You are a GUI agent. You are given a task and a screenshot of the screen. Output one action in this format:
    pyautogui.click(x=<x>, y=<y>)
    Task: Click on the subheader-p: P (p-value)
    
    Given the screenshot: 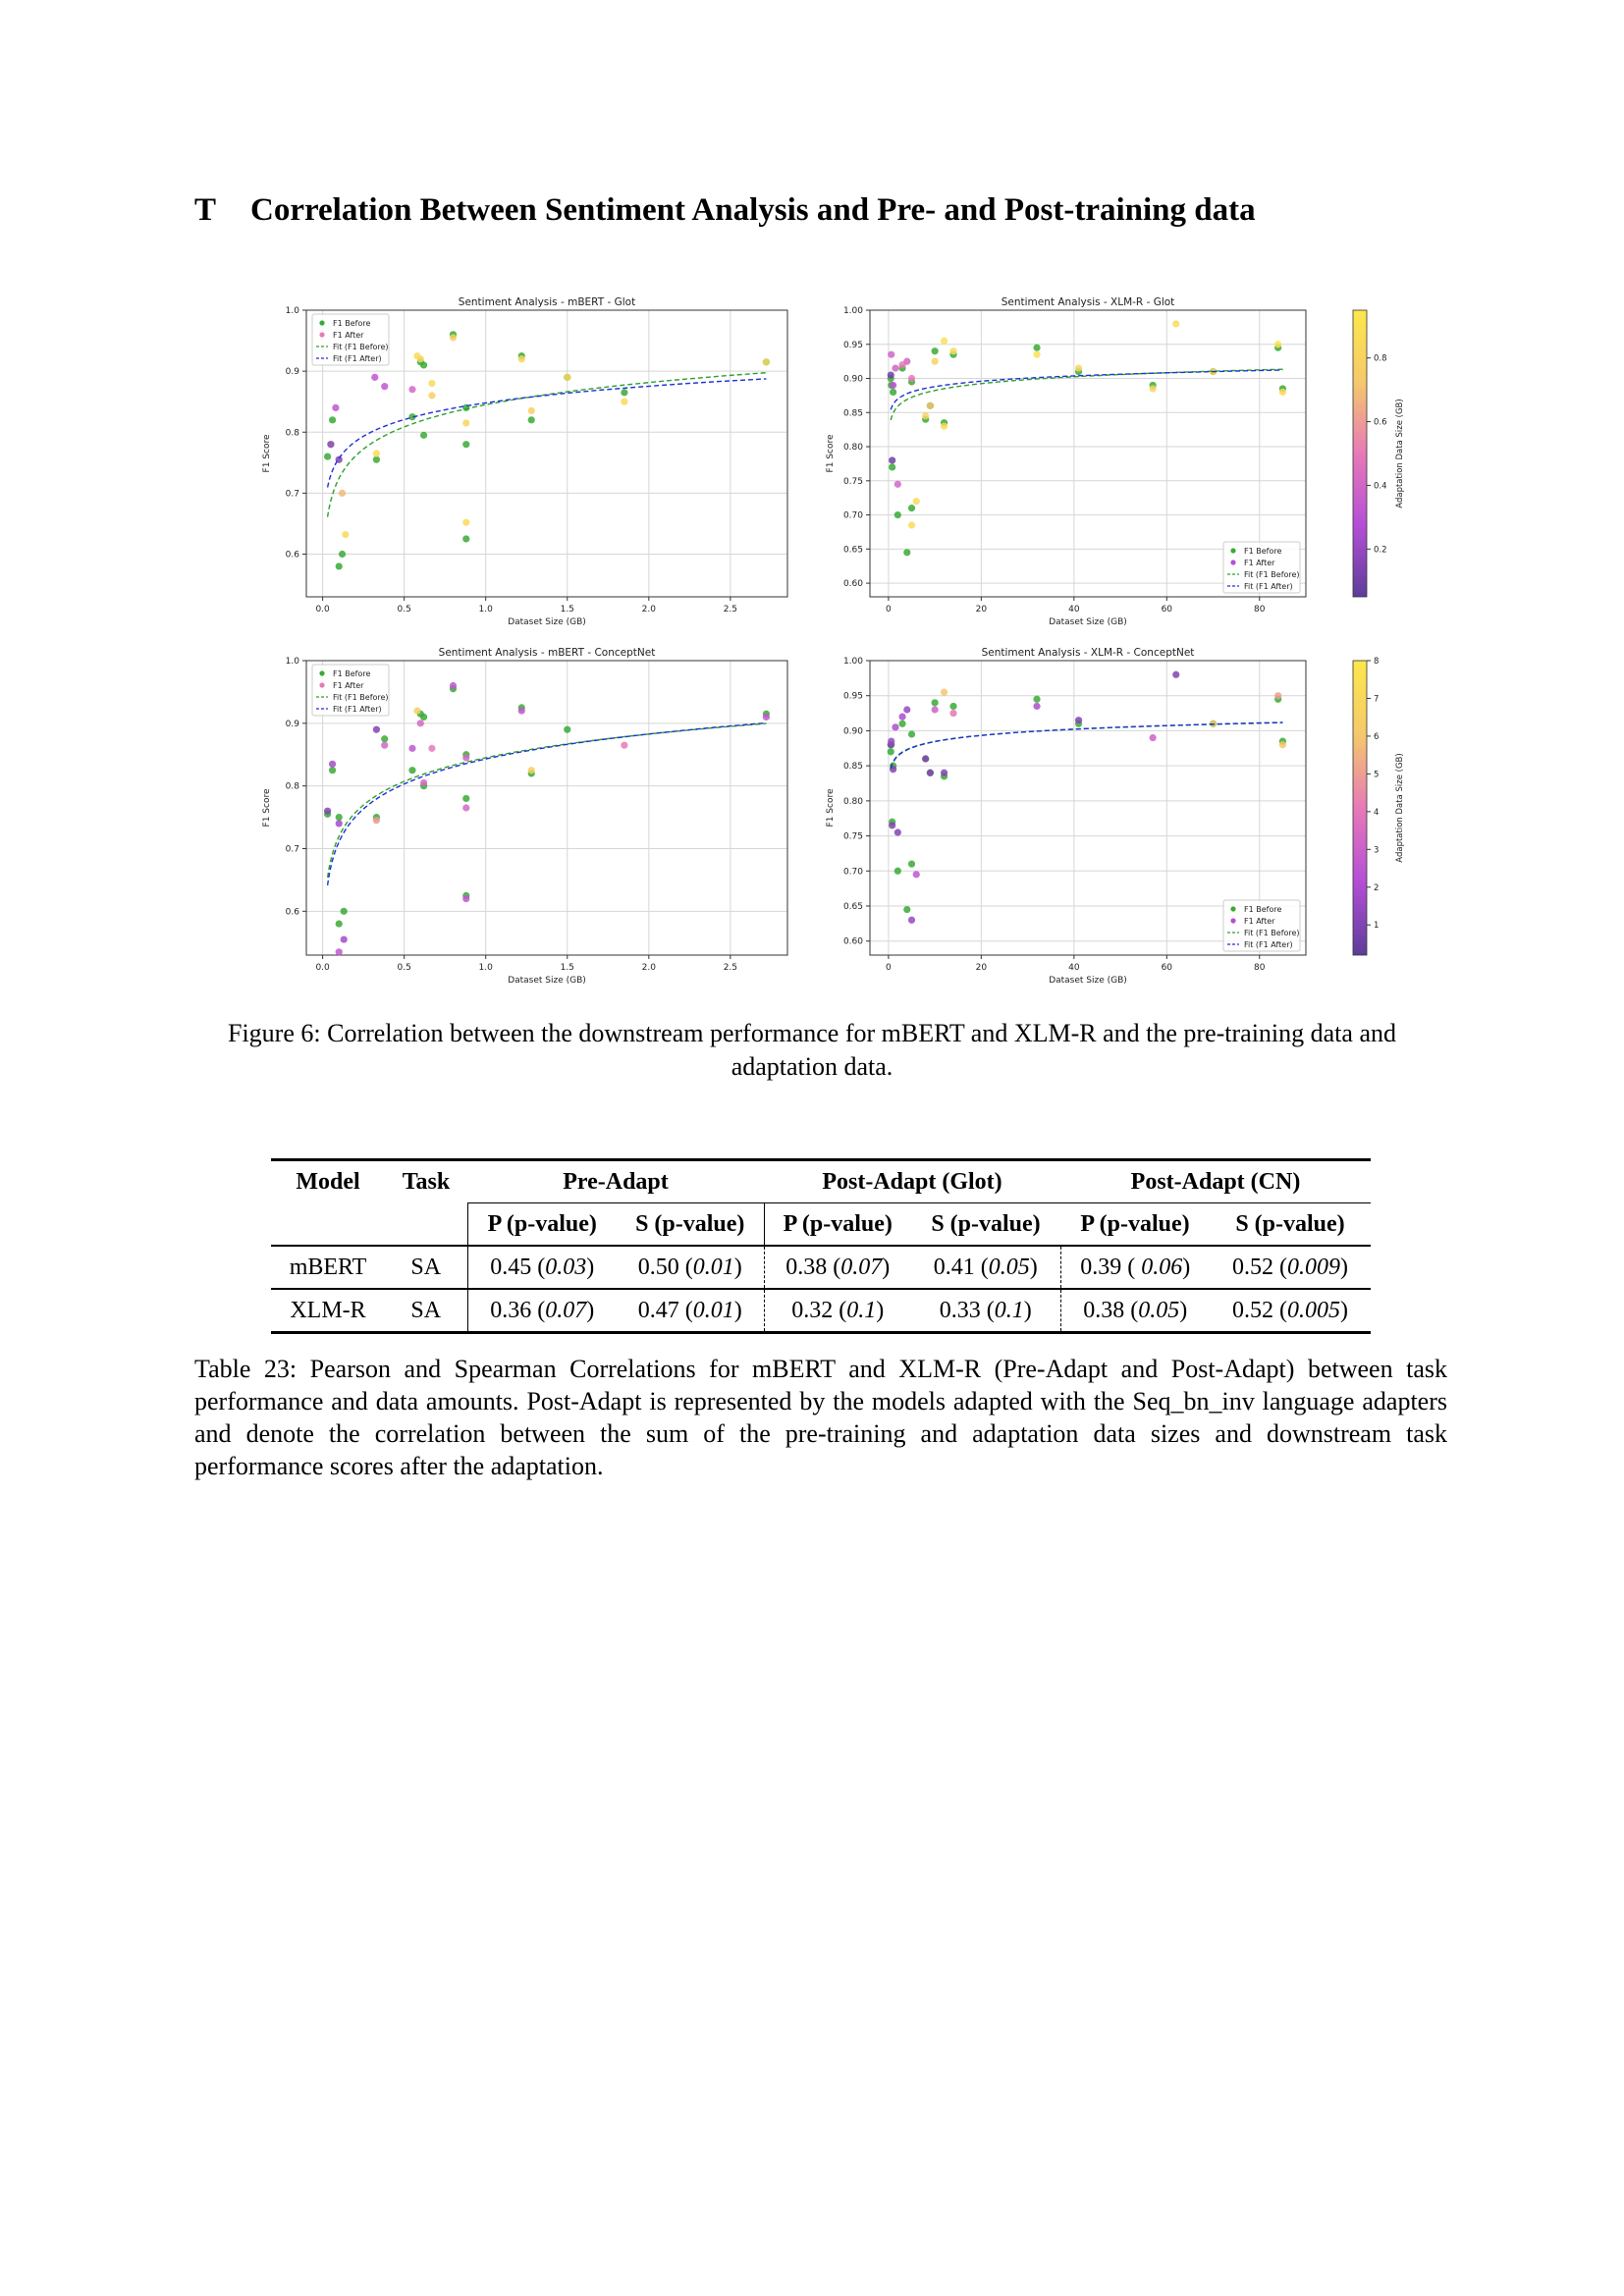 What is the action you would take?
    pyautogui.click(x=541, y=1224)
    